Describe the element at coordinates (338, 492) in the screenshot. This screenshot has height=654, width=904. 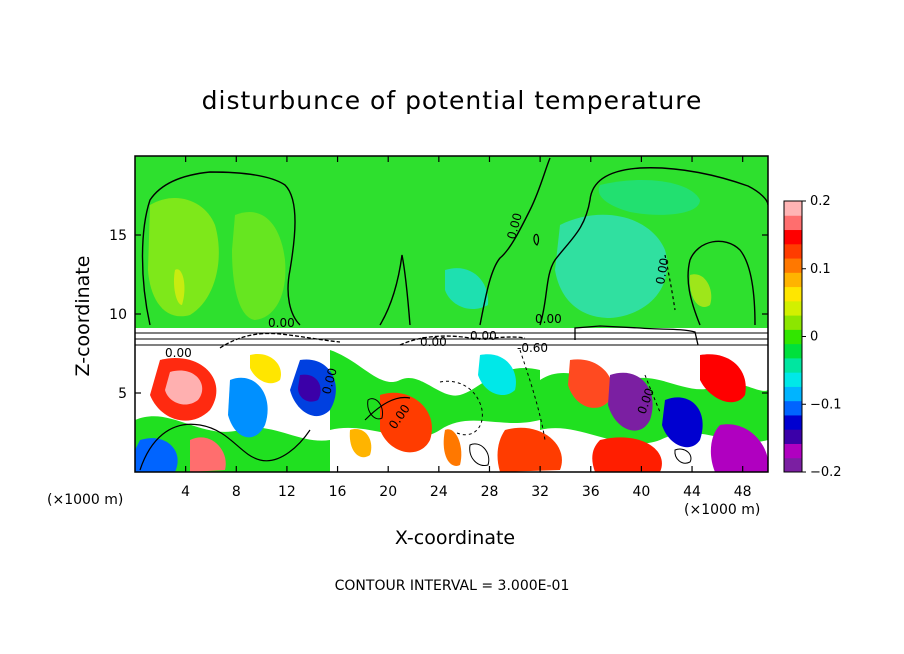
I see `x-tick-label: 16` at that location.